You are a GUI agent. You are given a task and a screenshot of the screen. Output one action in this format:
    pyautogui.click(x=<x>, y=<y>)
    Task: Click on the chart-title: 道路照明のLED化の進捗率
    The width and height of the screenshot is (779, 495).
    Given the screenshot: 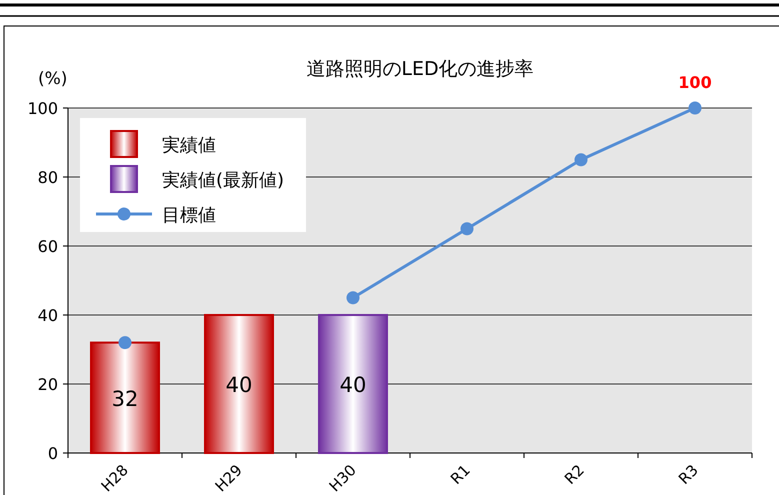 What is the action you would take?
    pyautogui.click(x=420, y=69)
    